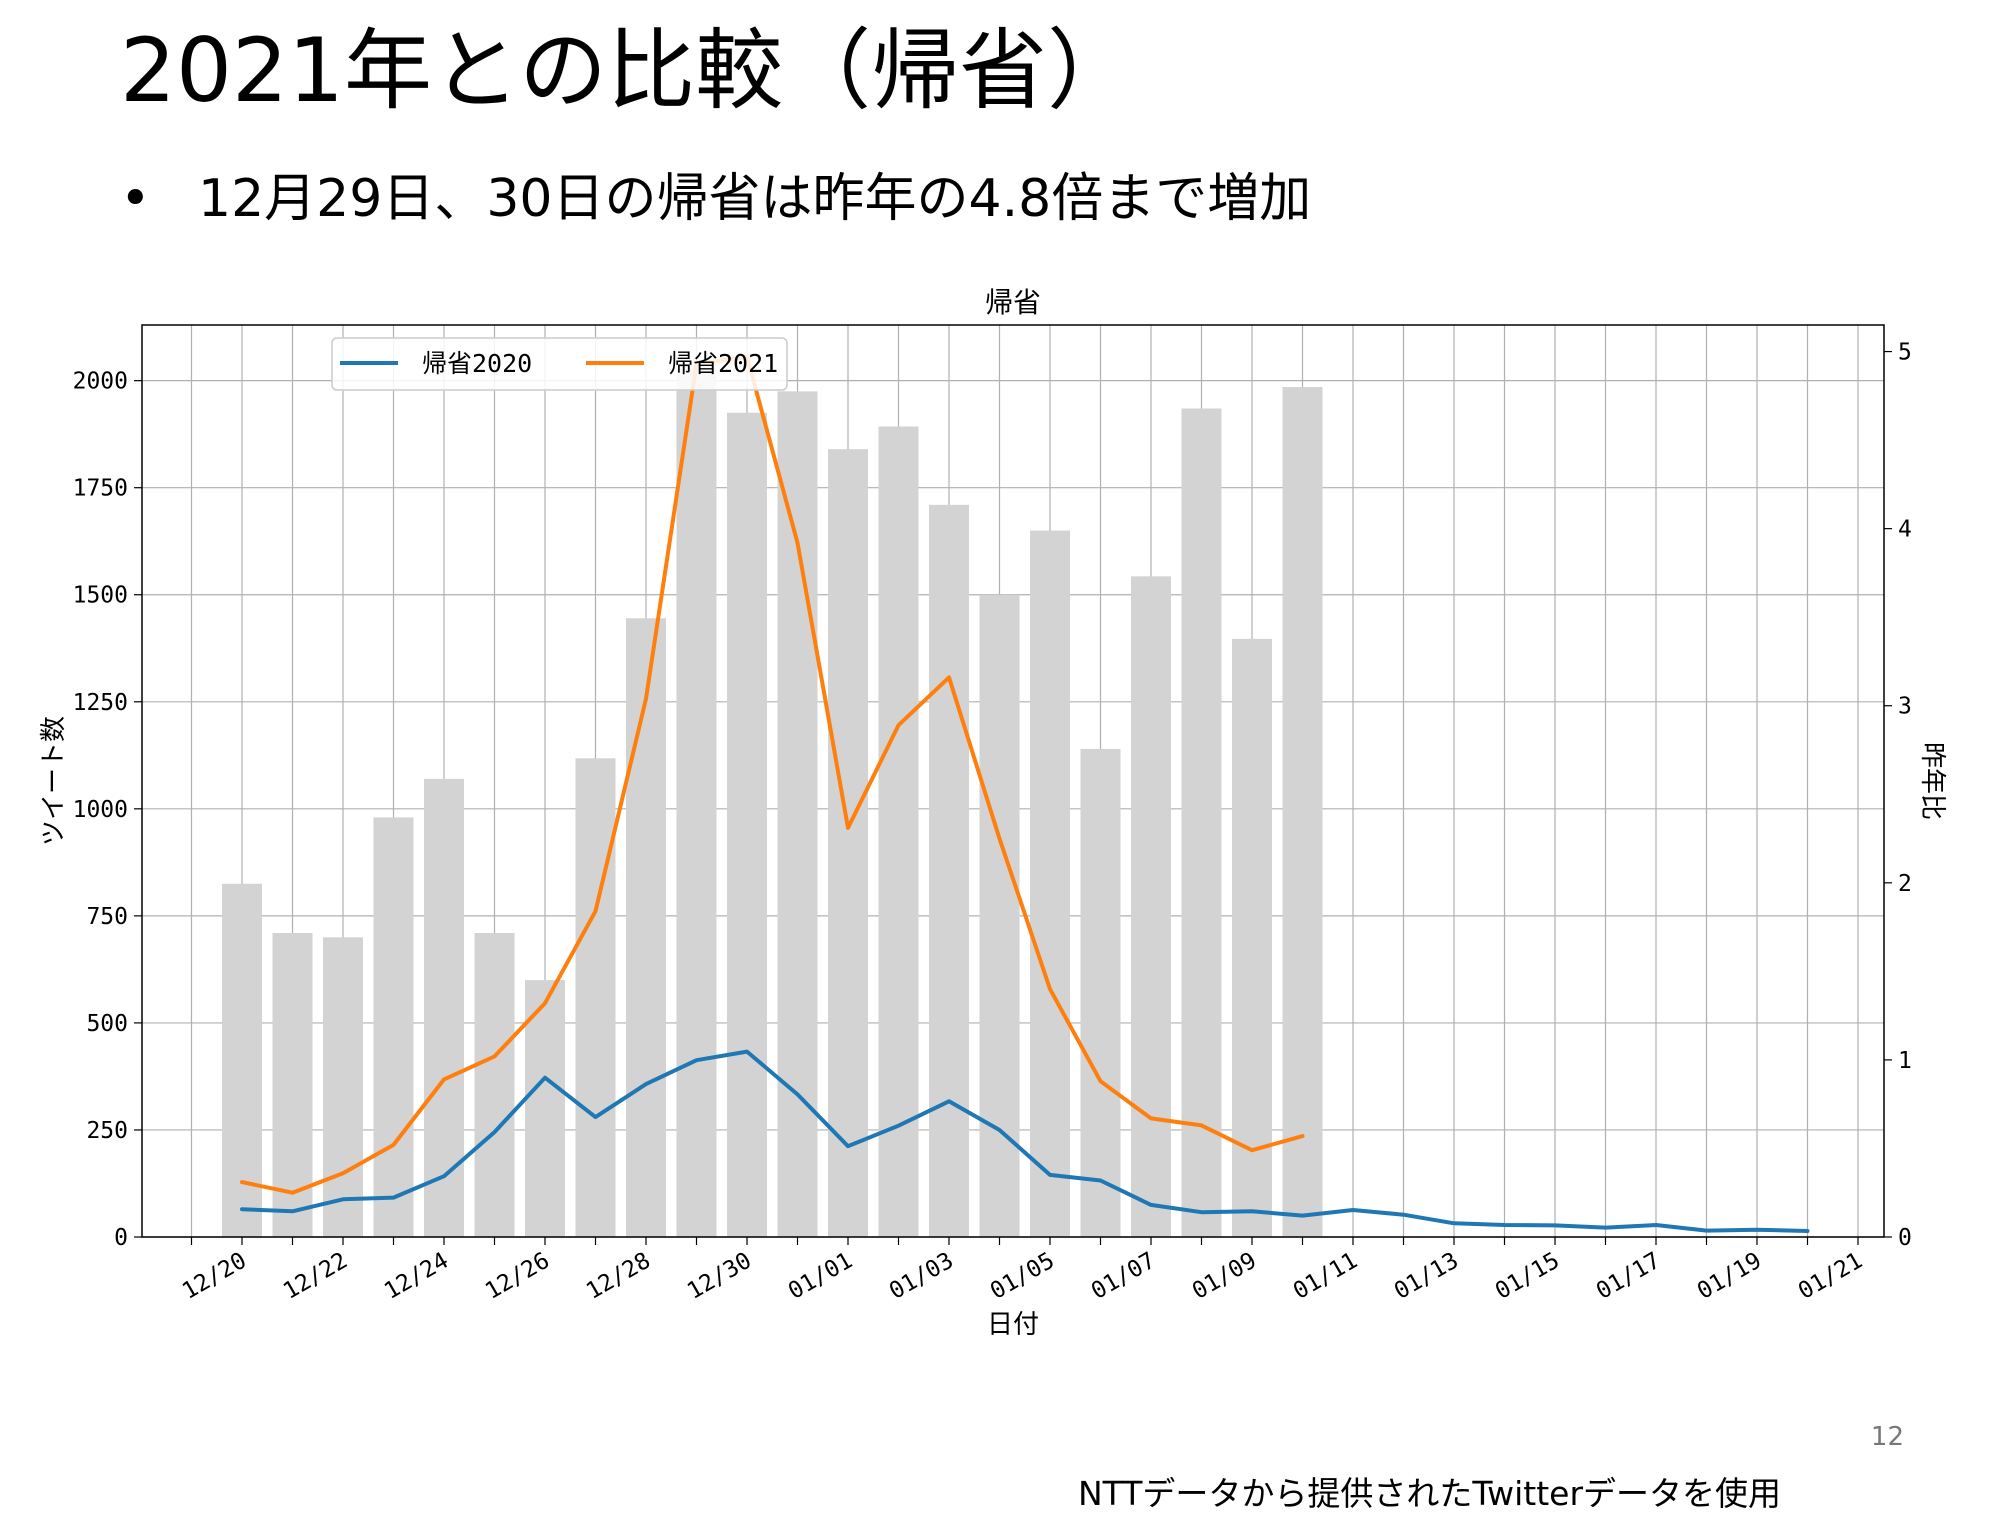 The height and width of the screenshot is (1515, 2000). Describe the element at coordinates (1325, 1276) in the screenshot. I see `x-tick-label: 01/11` at that location.